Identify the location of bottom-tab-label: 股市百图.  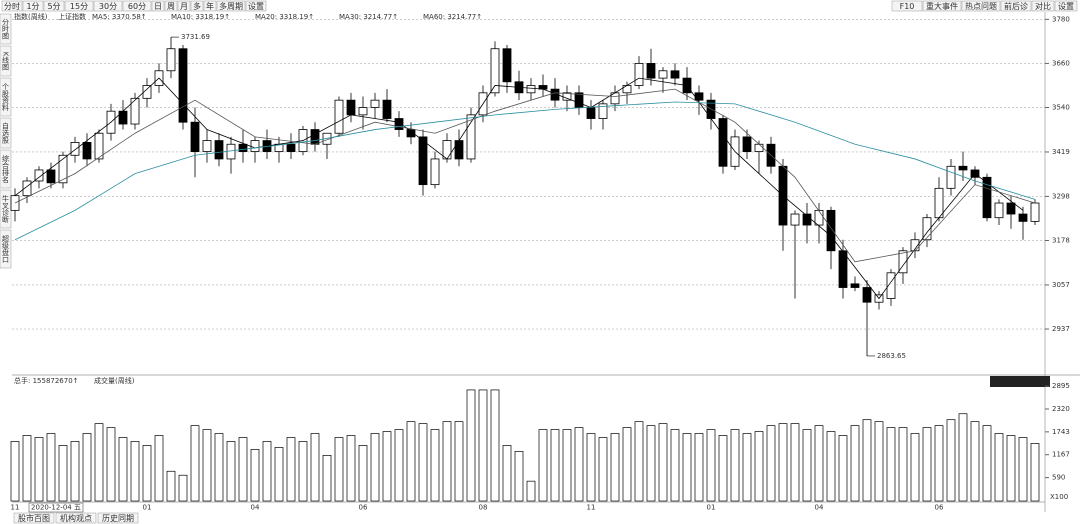
(34, 518).